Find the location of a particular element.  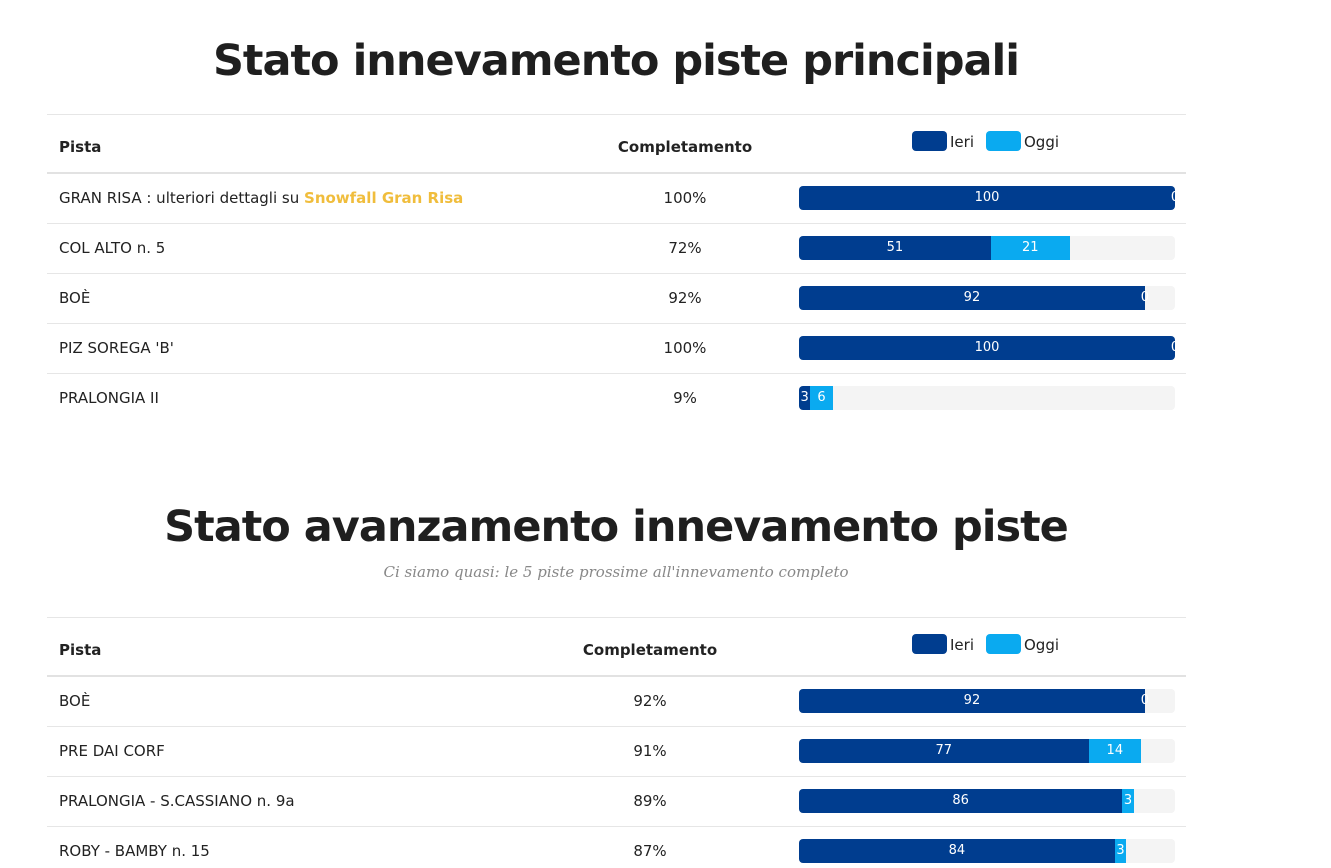

pista-text: PRE DAI CORF is located at coordinates (112, 751).